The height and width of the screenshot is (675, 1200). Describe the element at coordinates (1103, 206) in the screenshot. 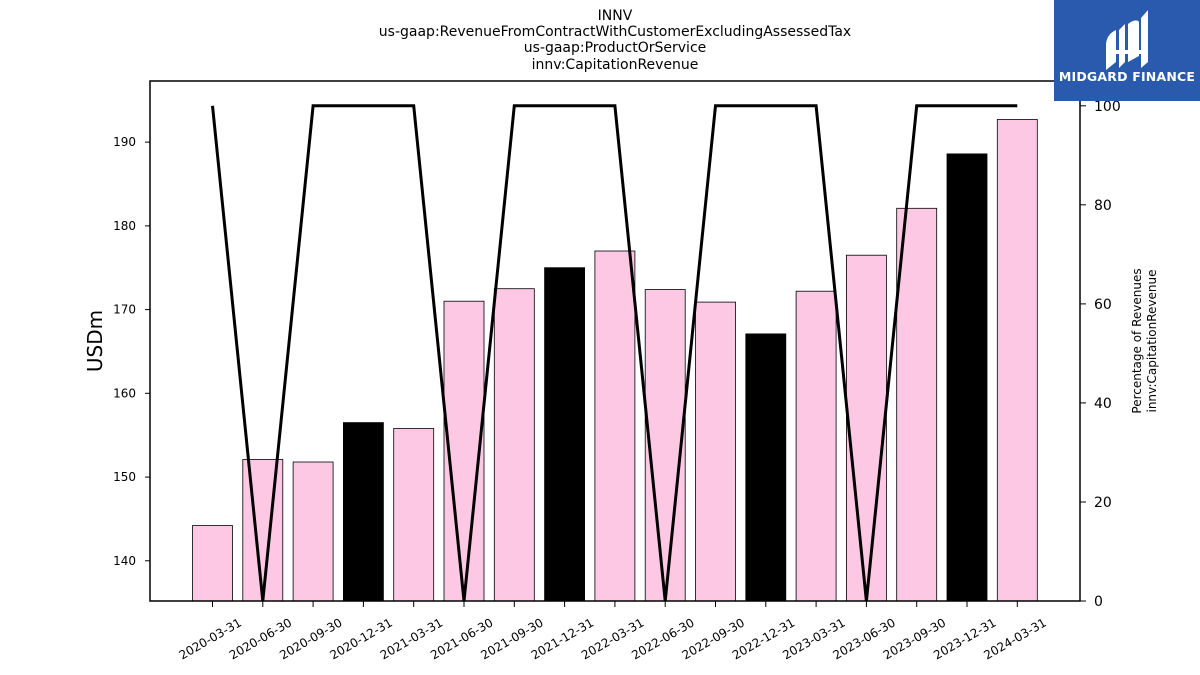

I see `y2-tick-label: 80` at that location.